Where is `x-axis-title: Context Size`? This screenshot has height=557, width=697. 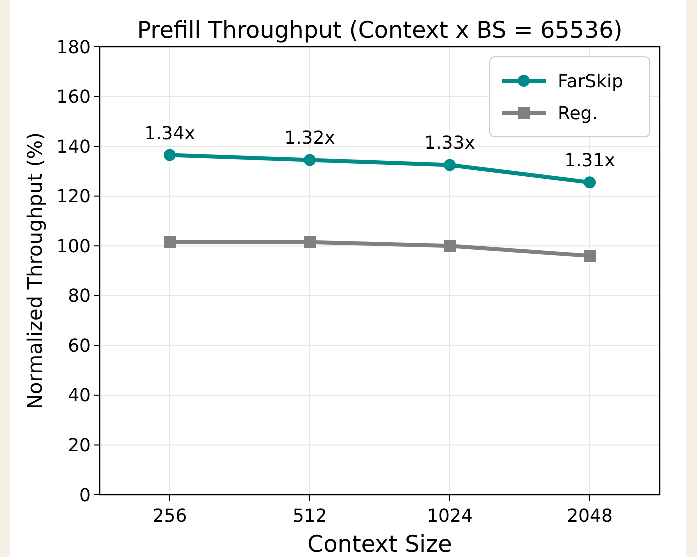
x-axis-title: Context Size is located at coordinates (380, 544).